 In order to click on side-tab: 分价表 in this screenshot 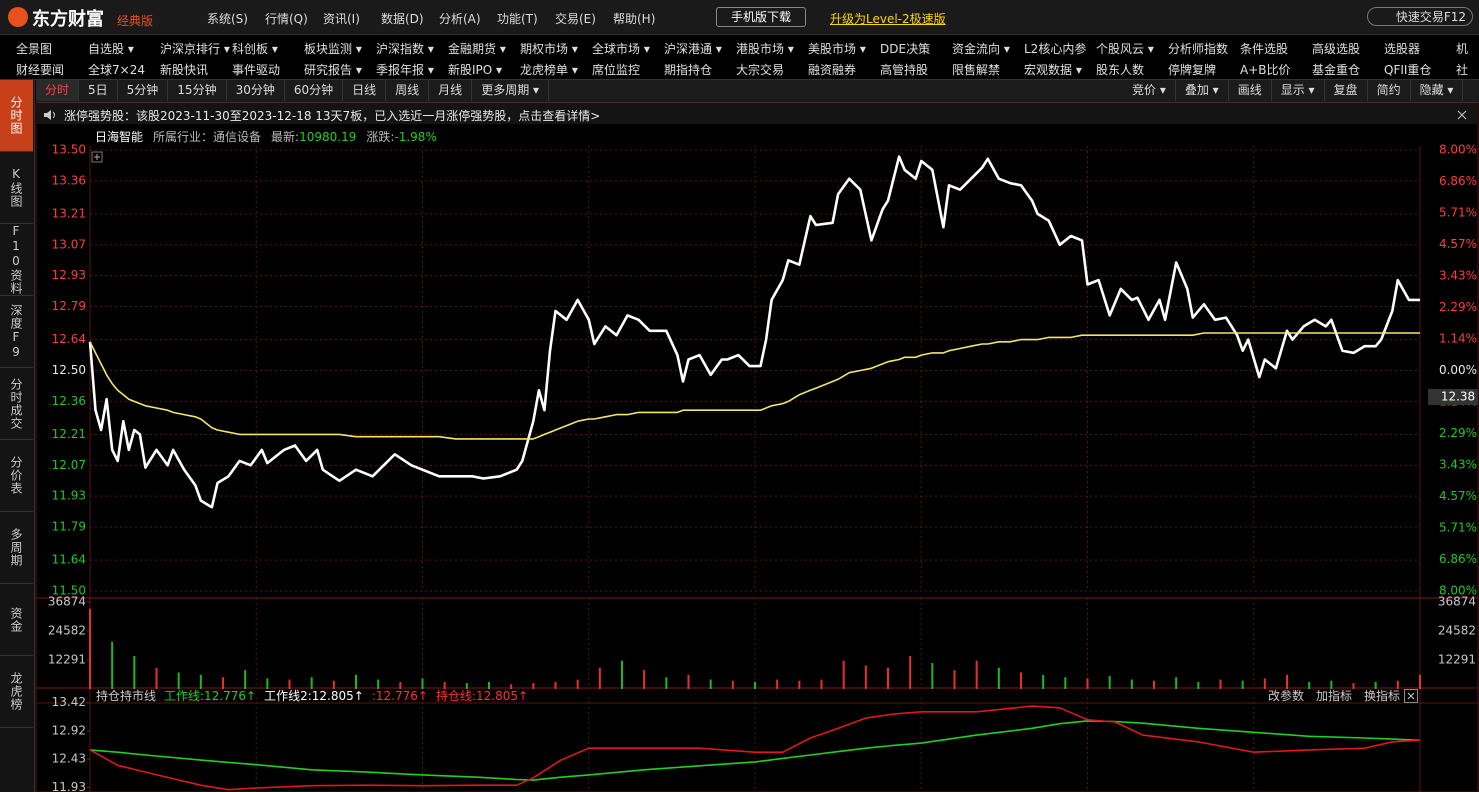, I will do `click(16, 476)`.